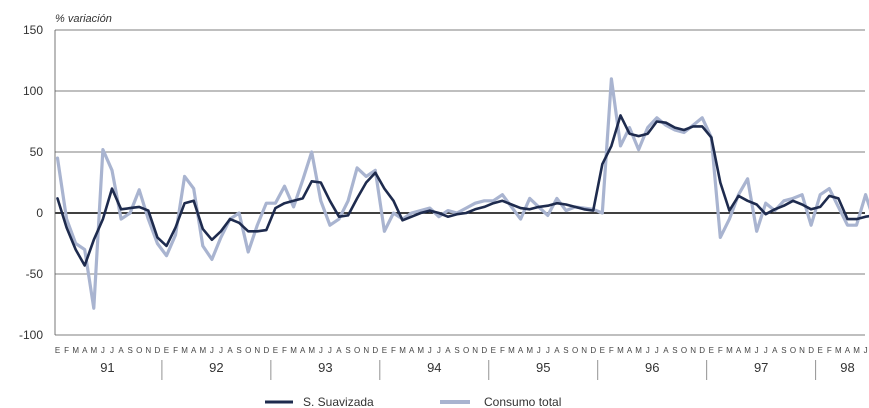  Describe the element at coordinates (338, 401) in the screenshot. I see `legend-label-suavizada: S. Suavizada` at that location.